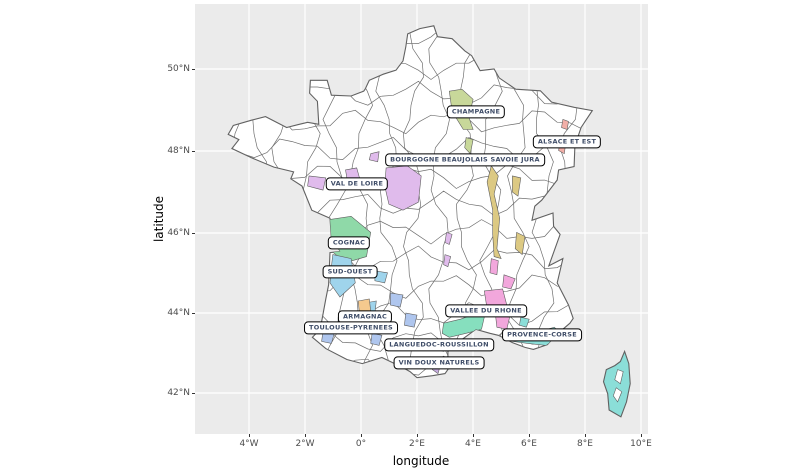 This screenshot has height=475, width=800. What do you see at coordinates (486, 311) in the screenshot?
I see `region-label-rhone: VALLEE DU RHONE` at bounding box center [486, 311].